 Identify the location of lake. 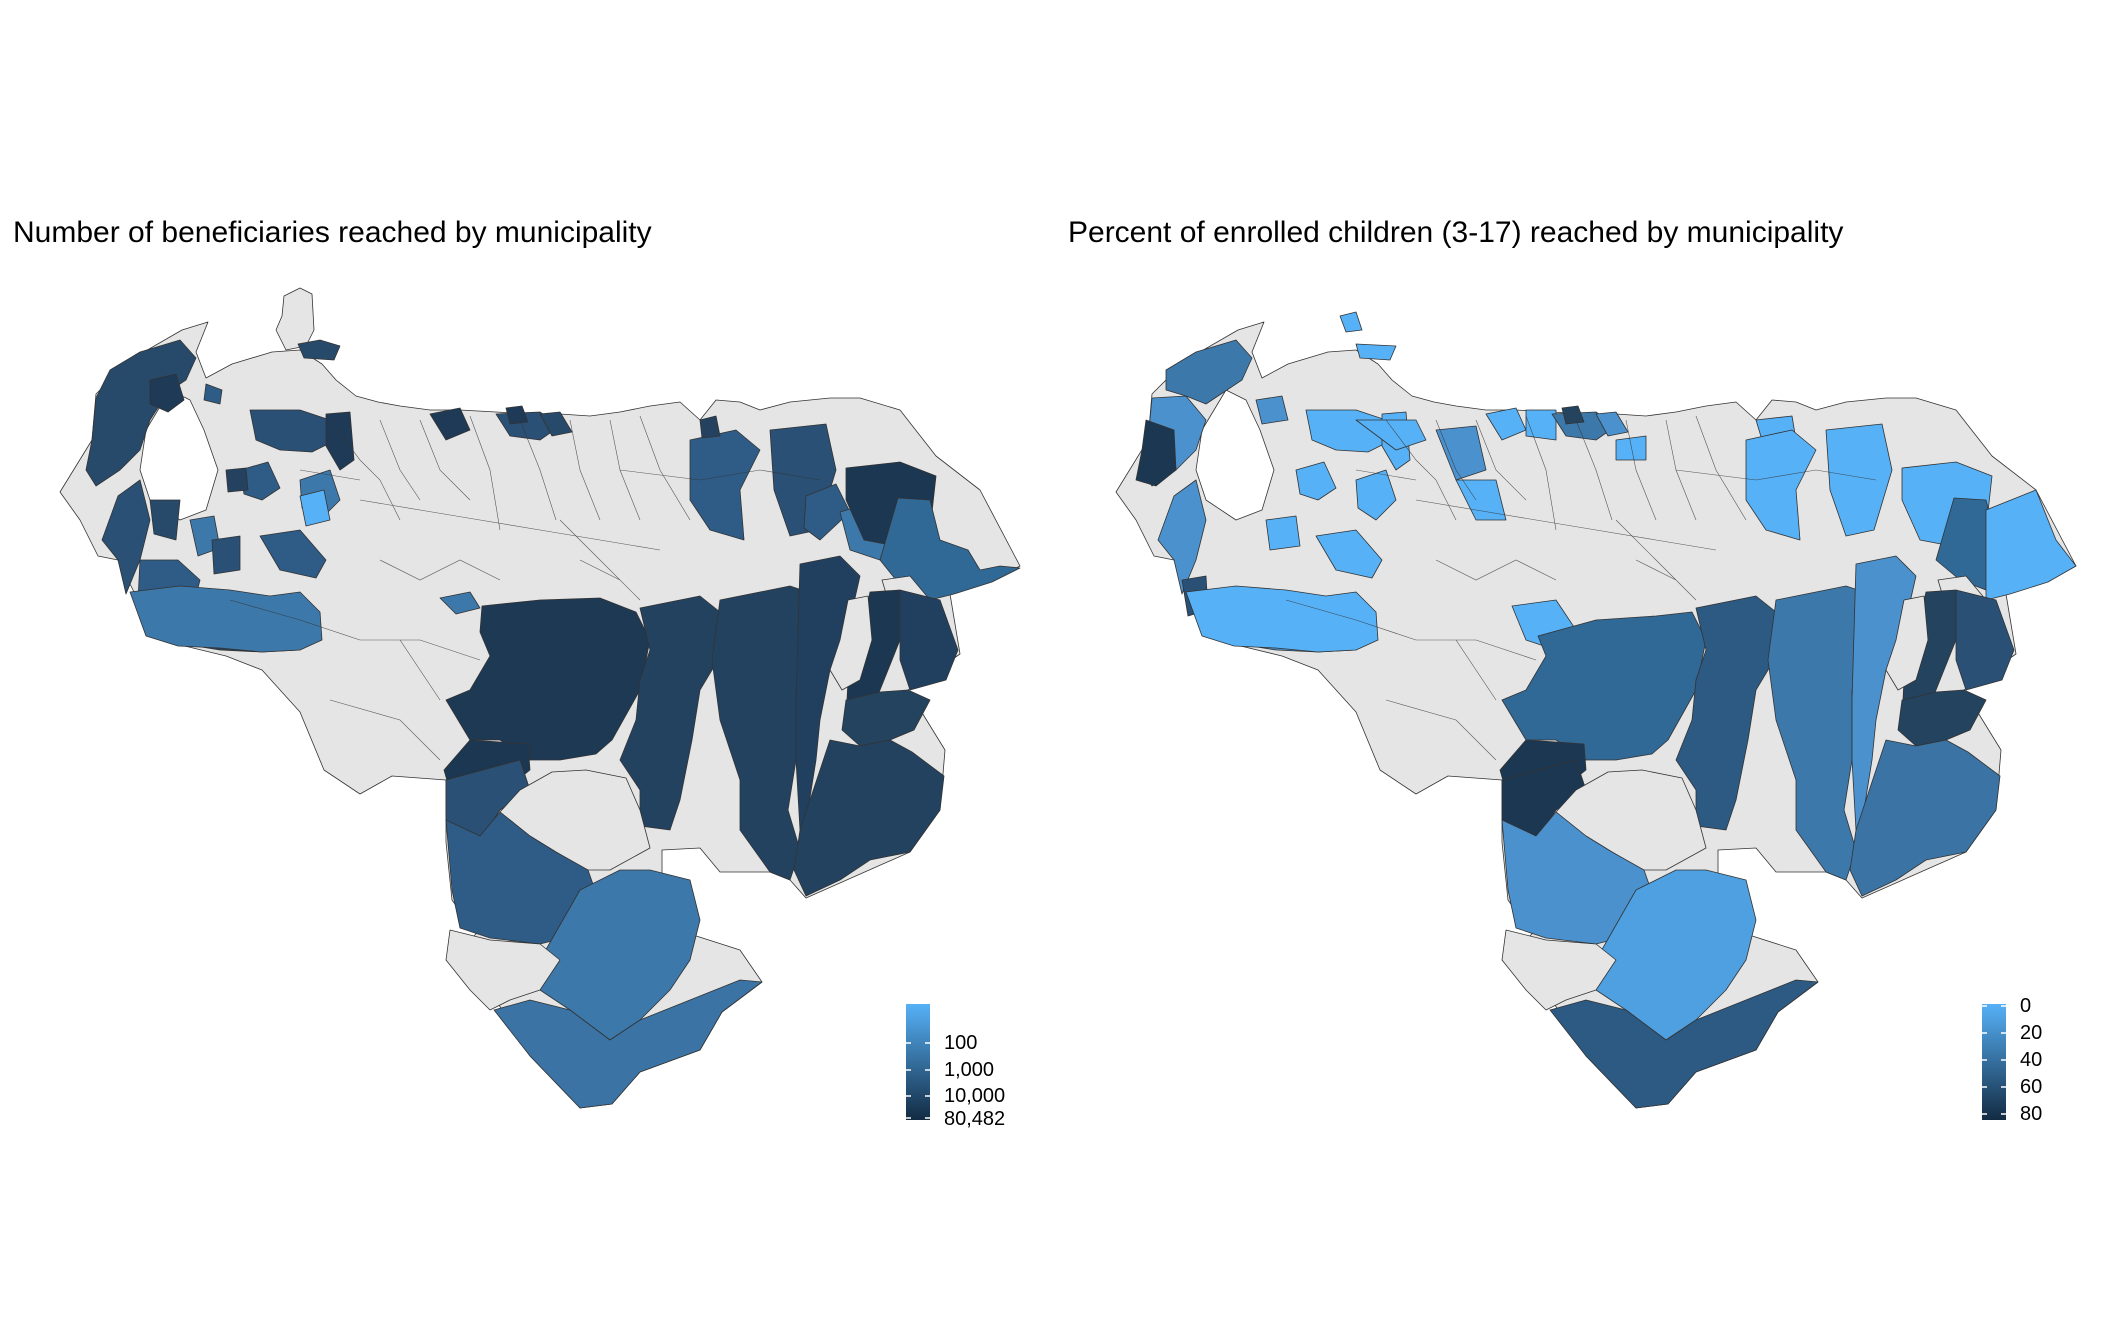
(179, 455).